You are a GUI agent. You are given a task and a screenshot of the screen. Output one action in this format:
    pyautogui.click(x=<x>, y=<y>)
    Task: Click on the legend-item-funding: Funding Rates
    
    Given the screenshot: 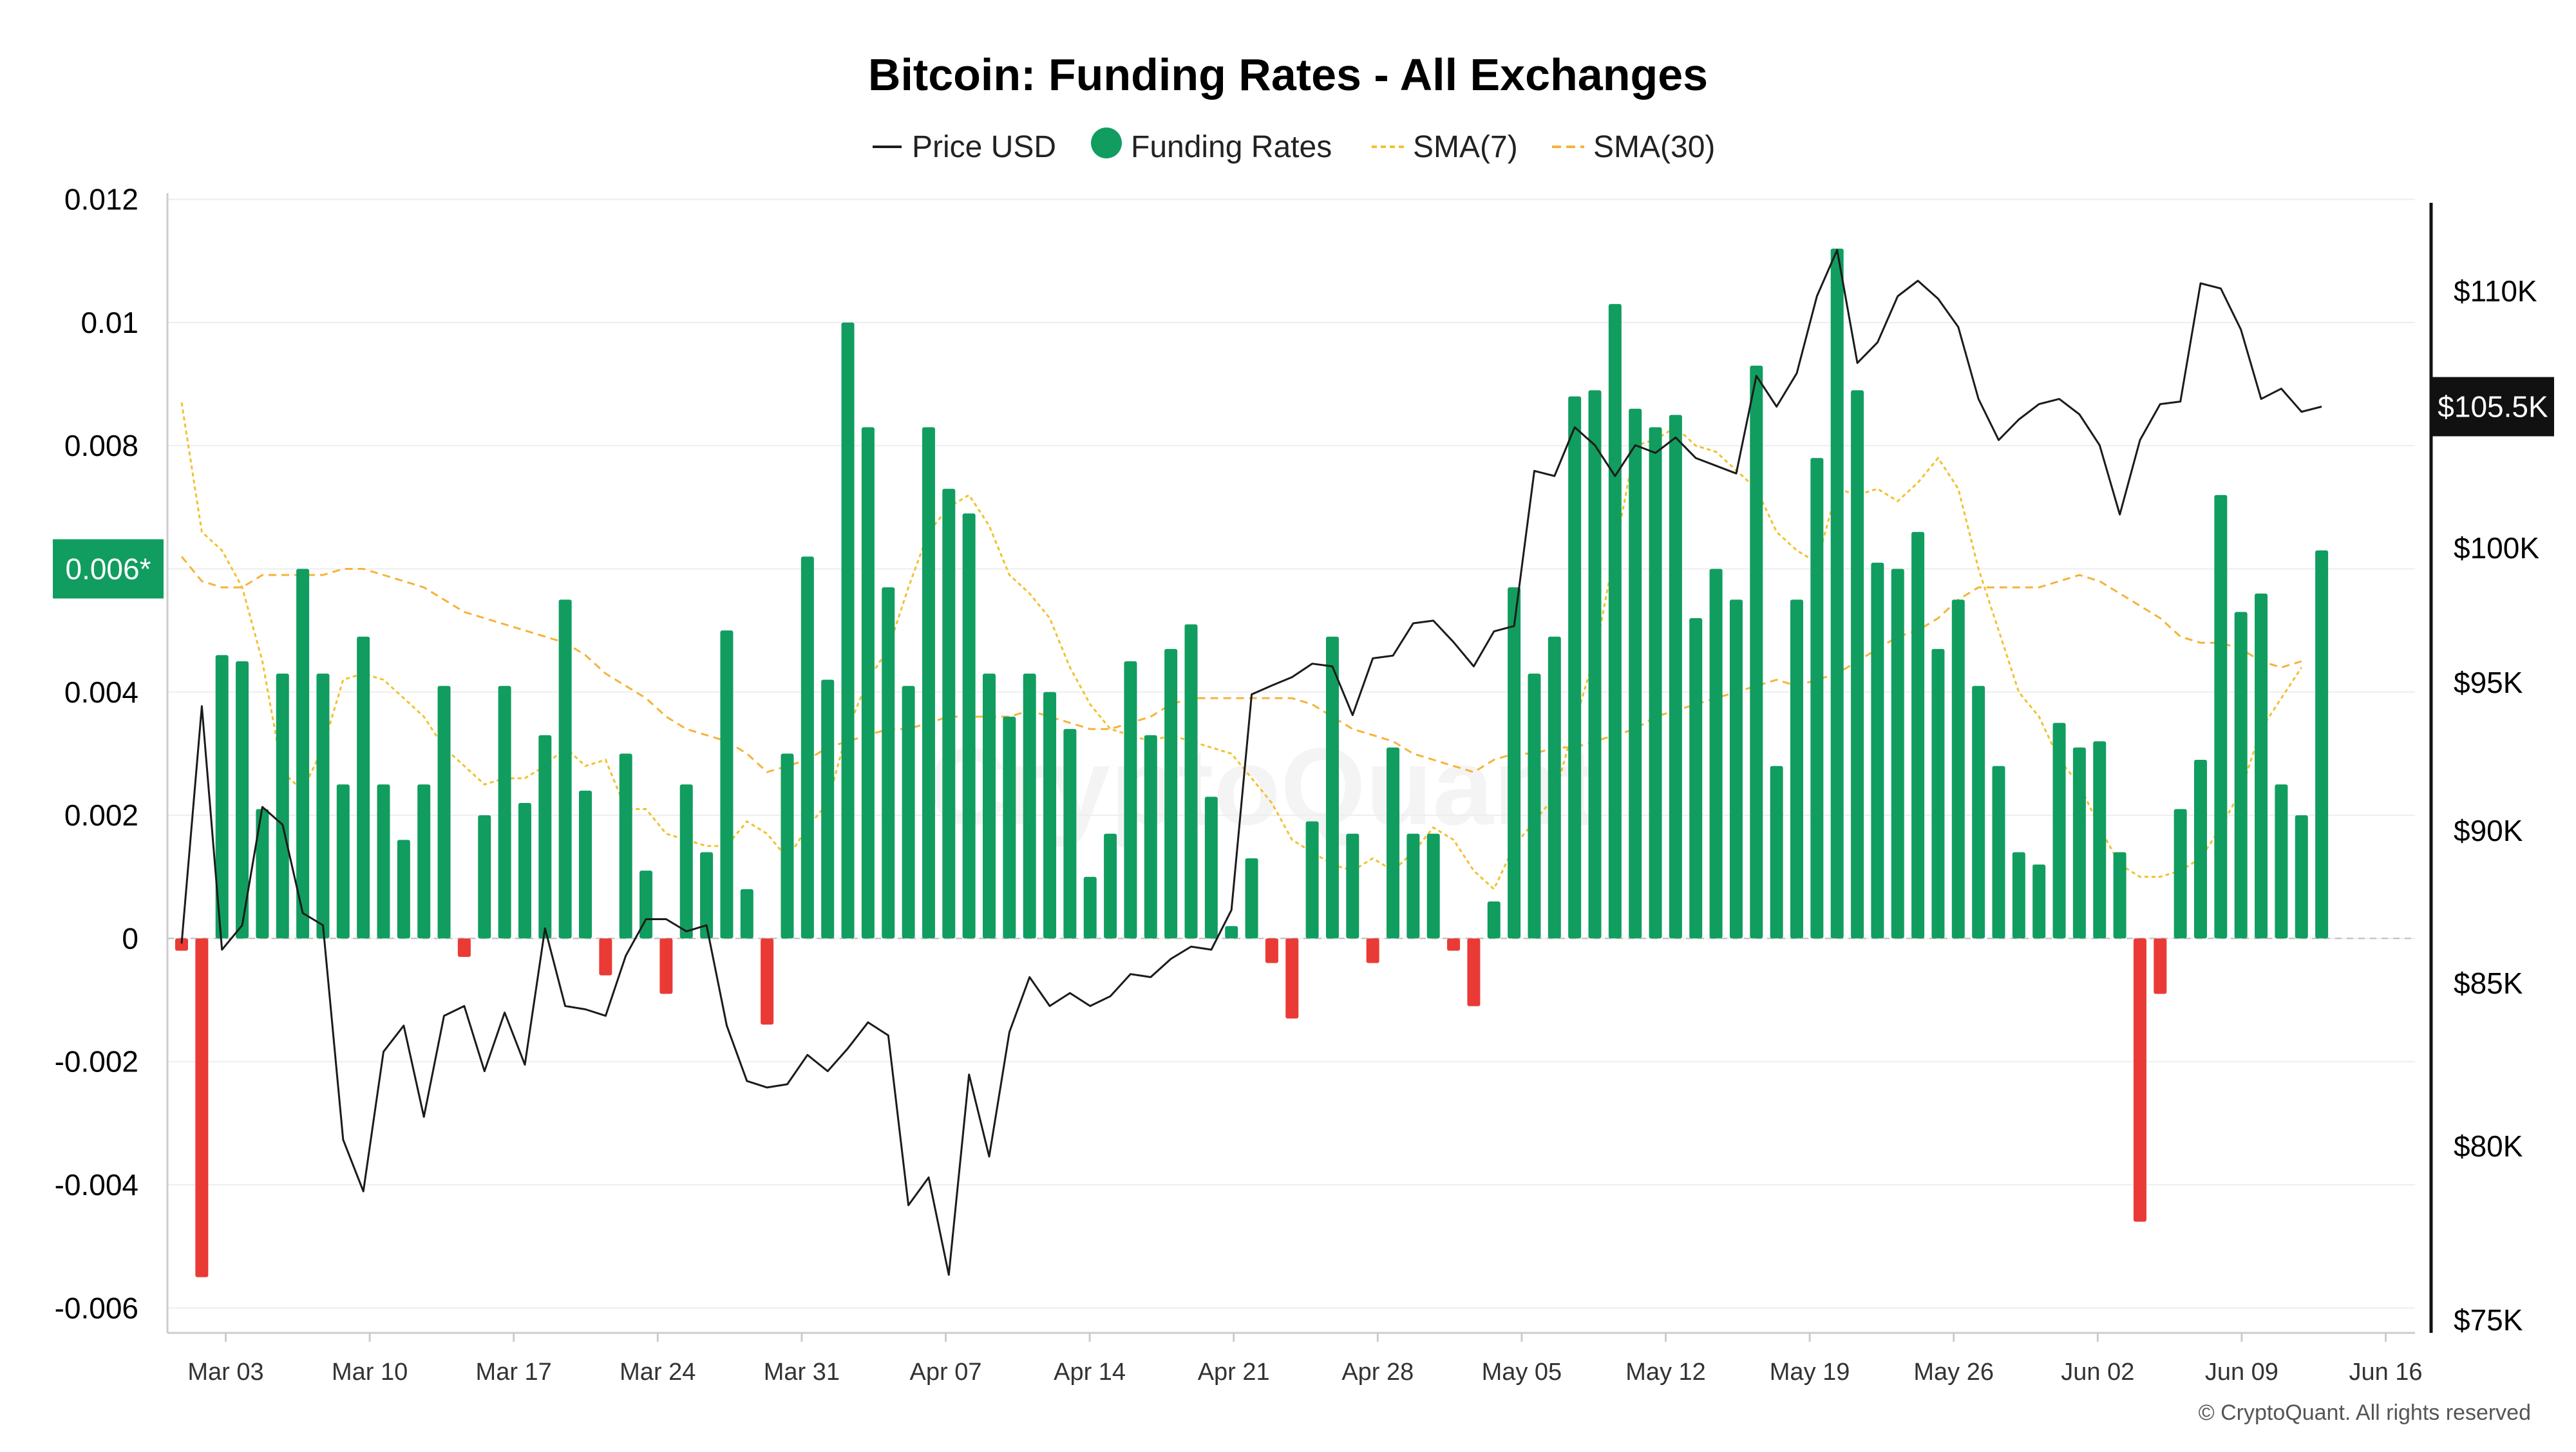 What is the action you would take?
    pyautogui.click(x=1211, y=145)
    